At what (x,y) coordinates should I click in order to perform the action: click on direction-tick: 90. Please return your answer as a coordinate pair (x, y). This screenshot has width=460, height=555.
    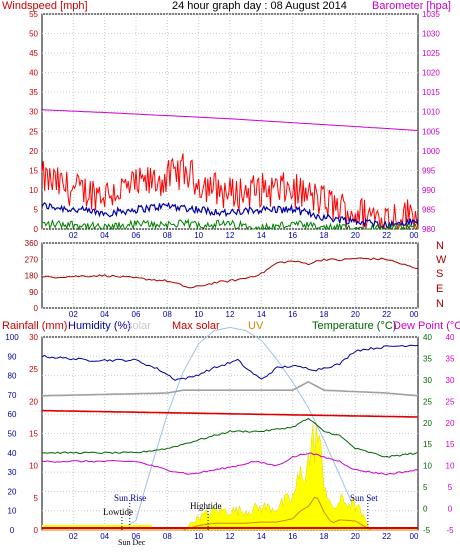
    Looking at the image, I should click on (33, 292).